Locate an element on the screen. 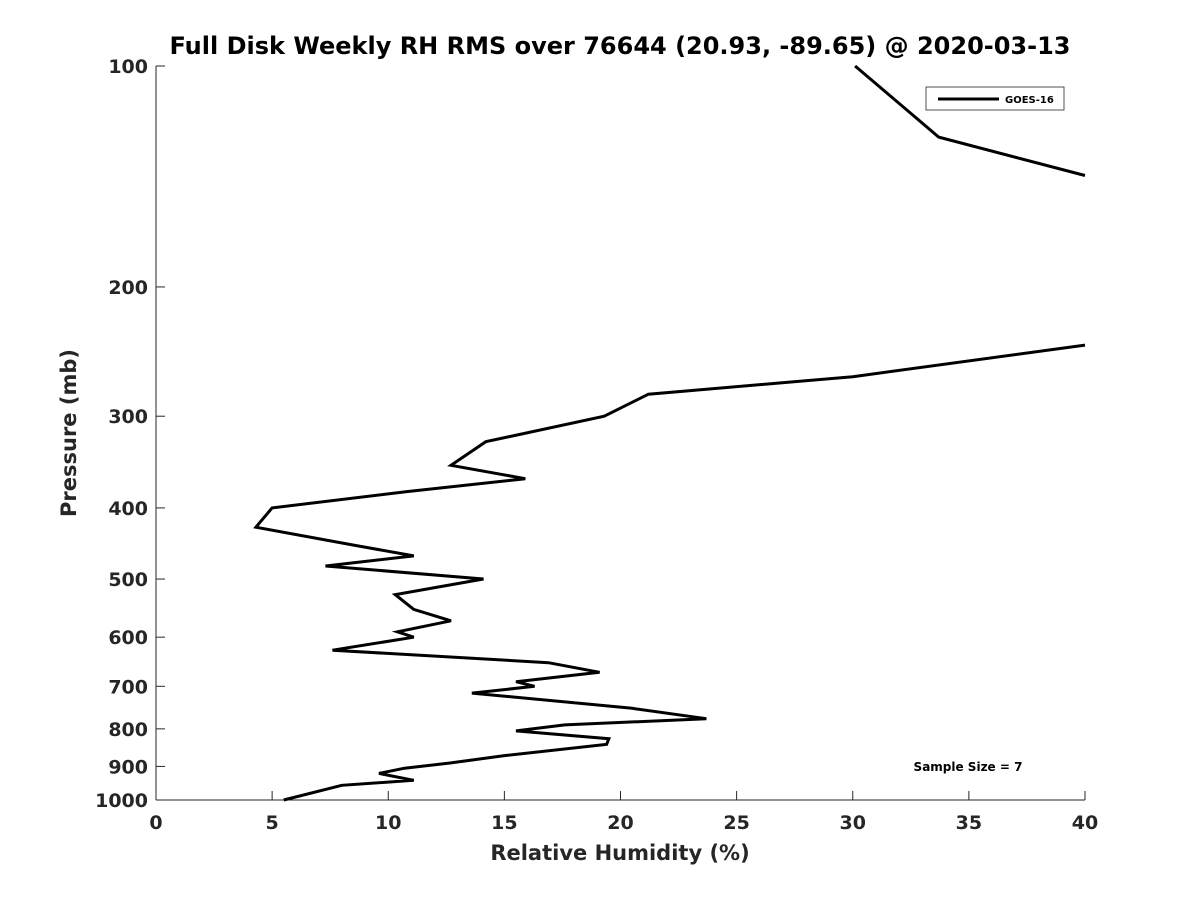 The width and height of the screenshot is (1200, 900). sample-size-annotation: Sample Size = 7 is located at coordinates (968, 767).